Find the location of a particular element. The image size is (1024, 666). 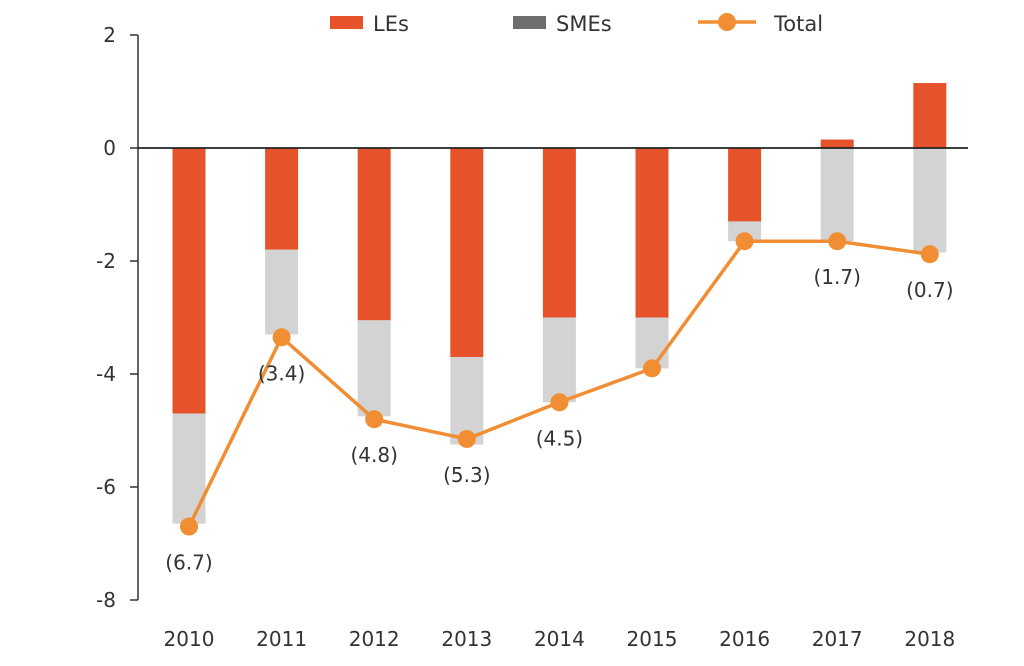

data-label-2011: (3.4) is located at coordinates (281, 373).